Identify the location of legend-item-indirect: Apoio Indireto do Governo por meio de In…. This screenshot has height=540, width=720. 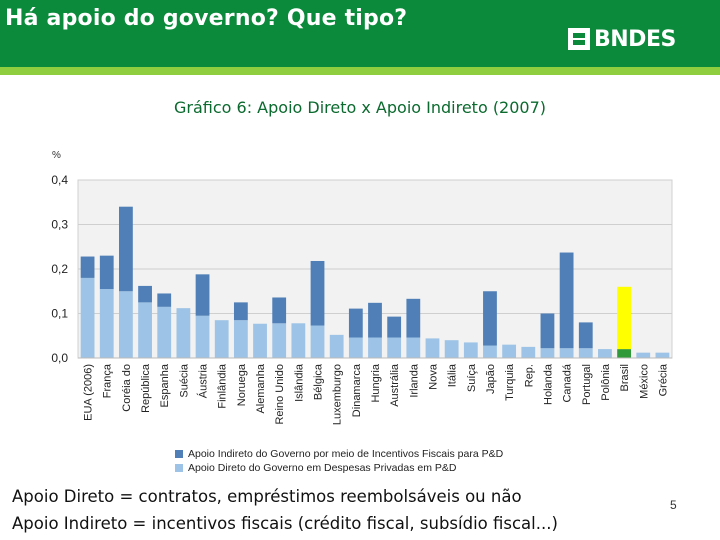
(339, 454).